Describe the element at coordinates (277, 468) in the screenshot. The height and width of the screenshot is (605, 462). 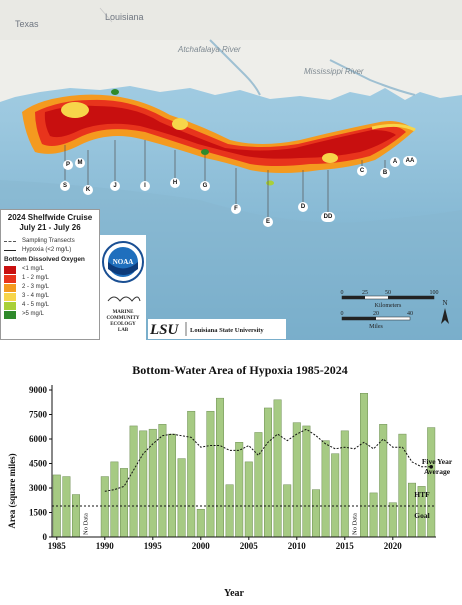
I see `bar-2008` at that location.